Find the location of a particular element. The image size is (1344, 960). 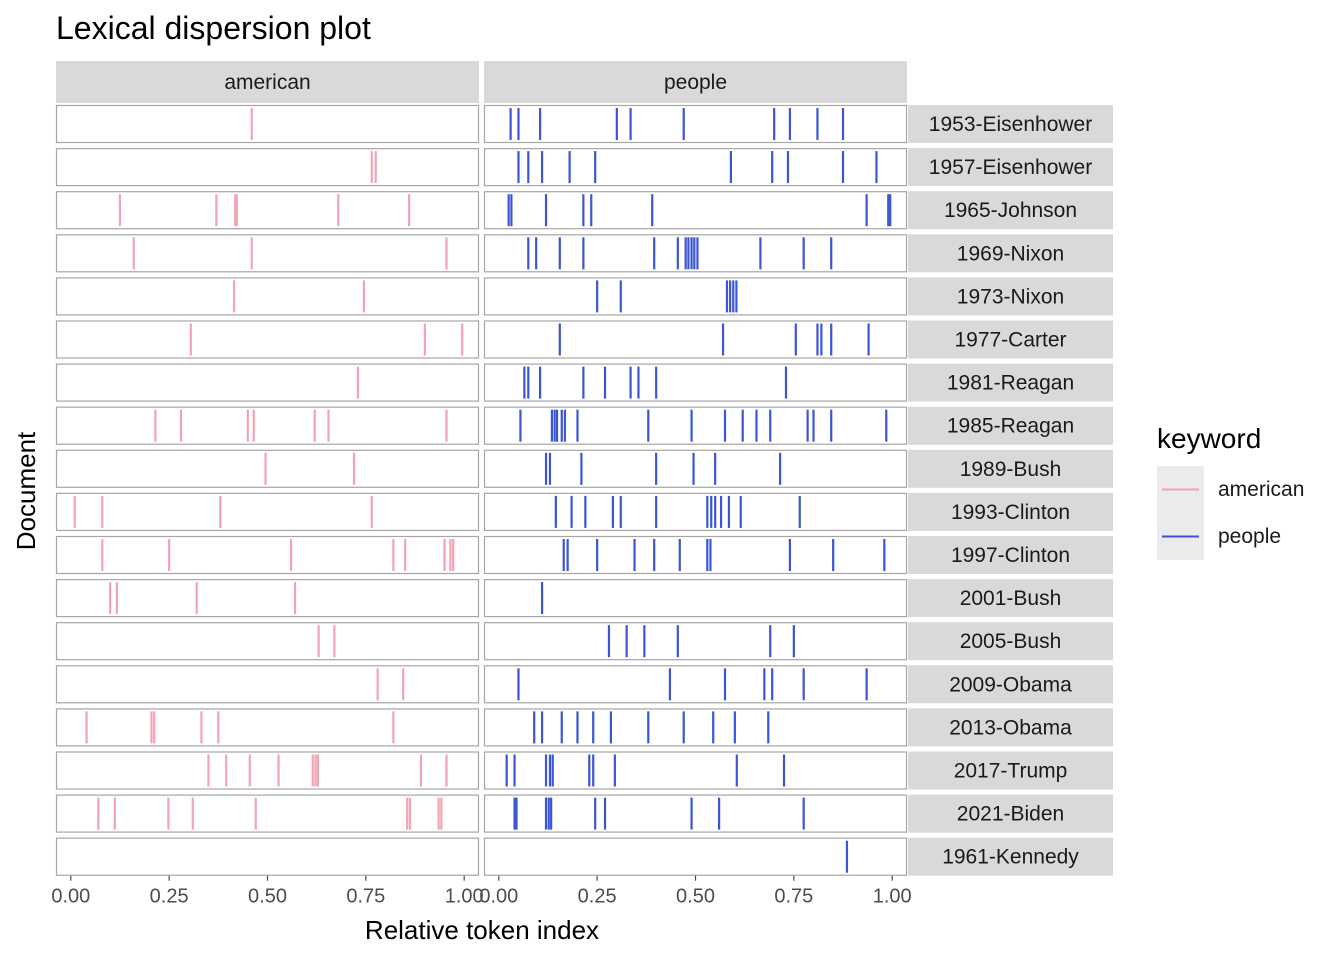

legend: keyword american people is located at coordinates (1230, 491).